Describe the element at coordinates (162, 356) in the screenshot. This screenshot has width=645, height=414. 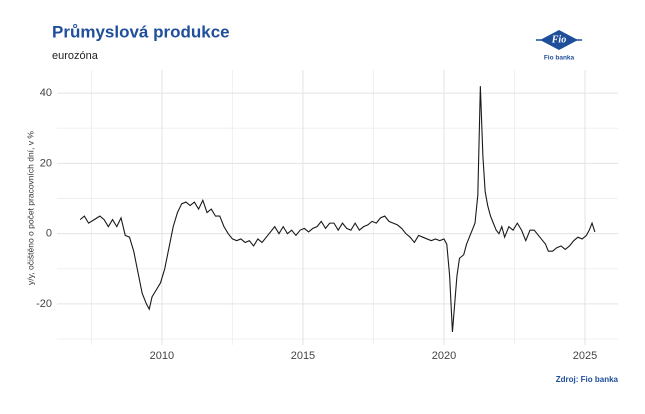
I see `x-tick-label: 2010` at that location.